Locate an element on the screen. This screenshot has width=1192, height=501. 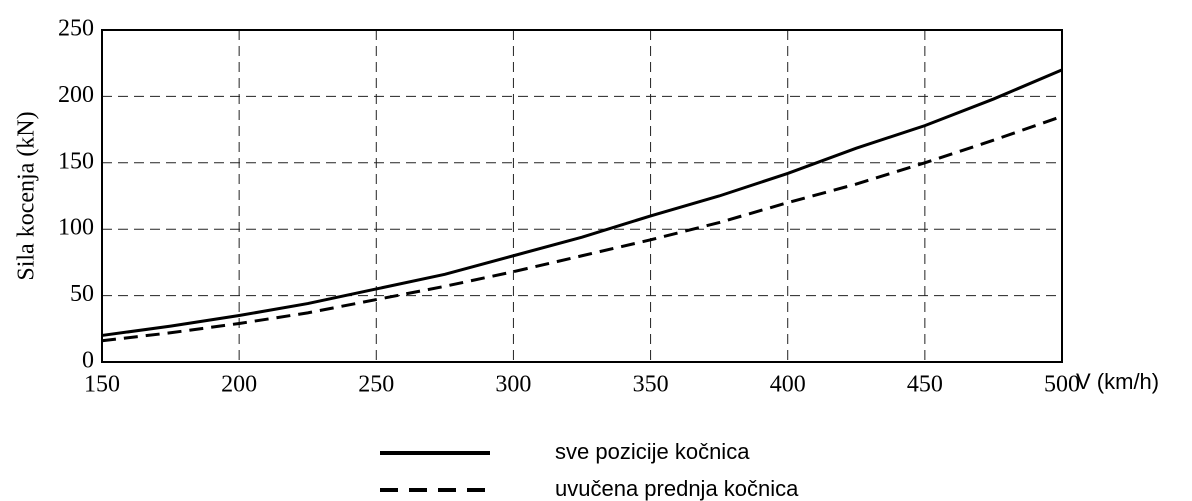
x-axis-label: V (km/h) is located at coordinates (1117, 381).